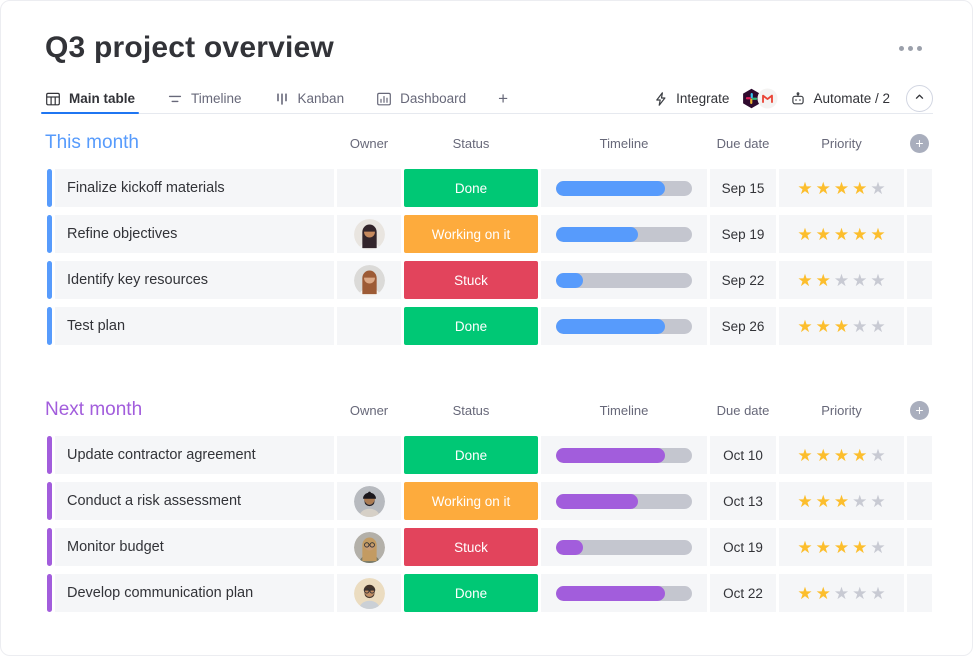 This screenshot has height=656, width=973. What do you see at coordinates (743, 501) in the screenshot?
I see `due-date-cell: Oct 13` at bounding box center [743, 501].